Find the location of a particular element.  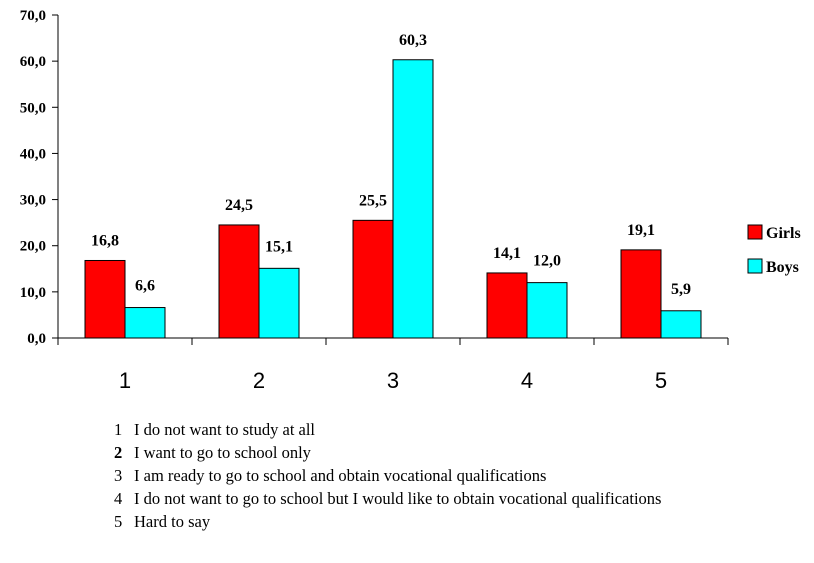

legend-swatch-girls is located at coordinates (755, 232).